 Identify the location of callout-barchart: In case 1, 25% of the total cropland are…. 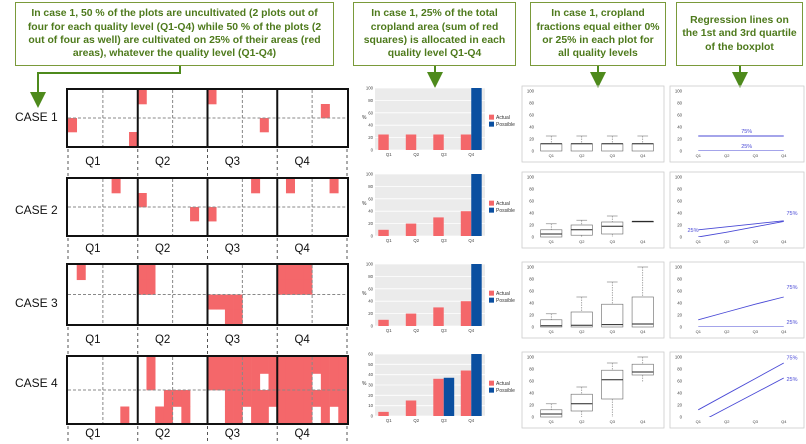
(434, 34).